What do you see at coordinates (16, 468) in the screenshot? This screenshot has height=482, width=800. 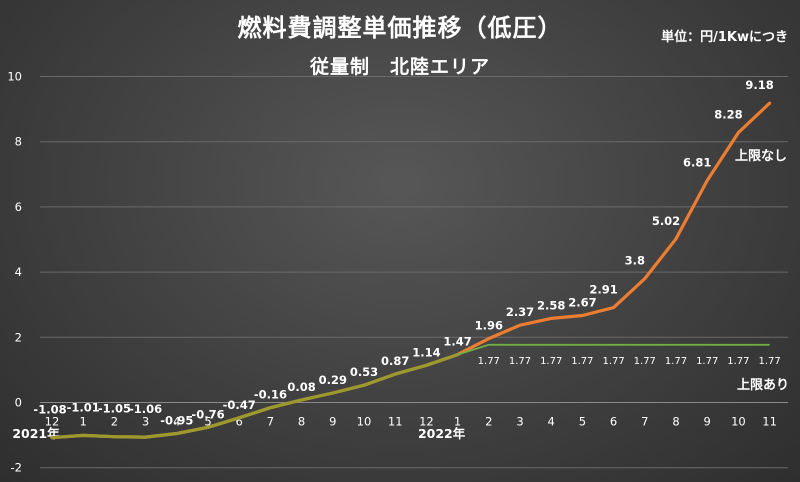 I see `y-tick-label: -2` at bounding box center [16, 468].